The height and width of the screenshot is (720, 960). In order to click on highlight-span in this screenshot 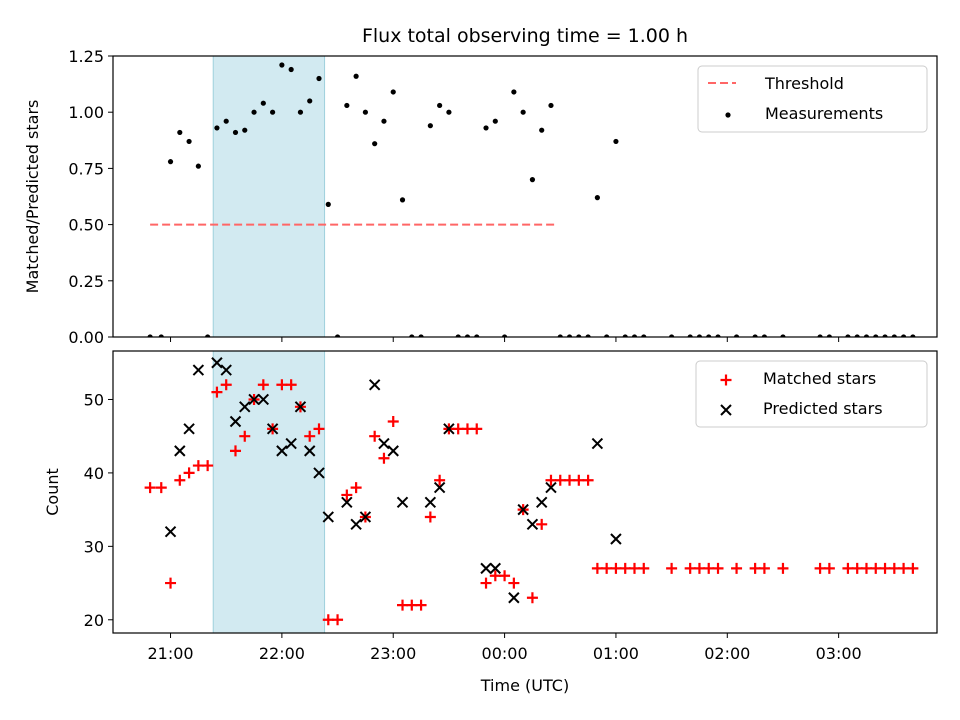, I will do `click(269, 196)`.